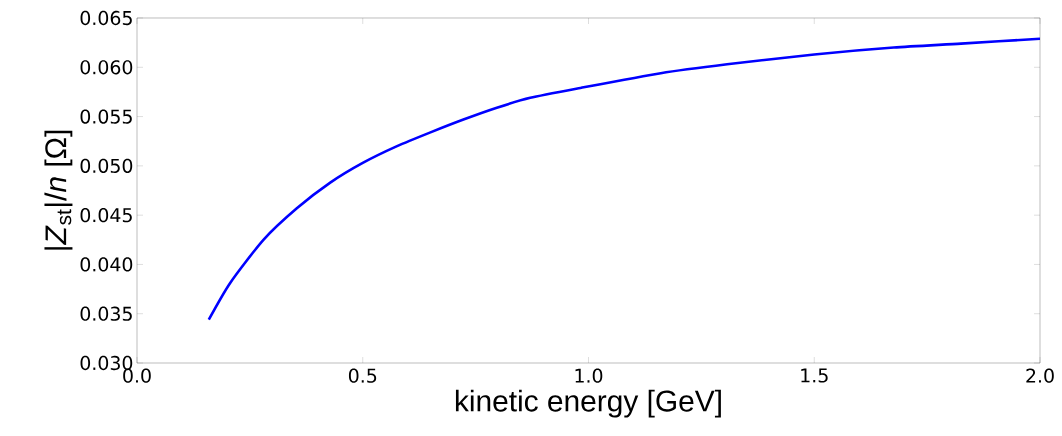 Image resolution: width=1062 pixels, height=436 pixels. Describe the element at coordinates (106, 215) in the screenshot. I see `y-tick-label: 0.045` at that location.